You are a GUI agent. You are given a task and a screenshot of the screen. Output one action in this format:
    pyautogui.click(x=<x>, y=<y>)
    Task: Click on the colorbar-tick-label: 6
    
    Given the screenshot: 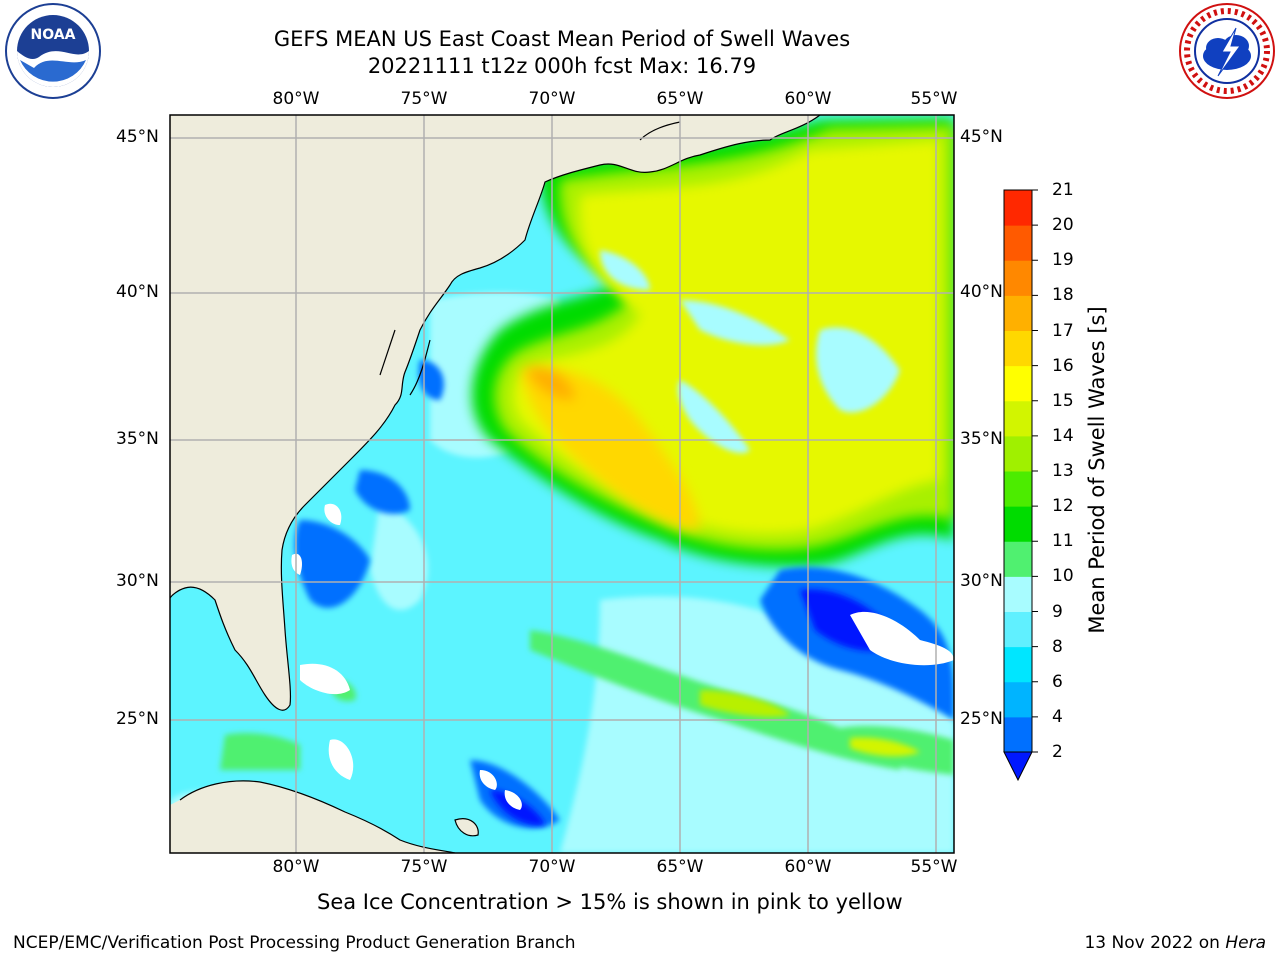 What is the action you would take?
    pyautogui.click(x=1057, y=681)
    